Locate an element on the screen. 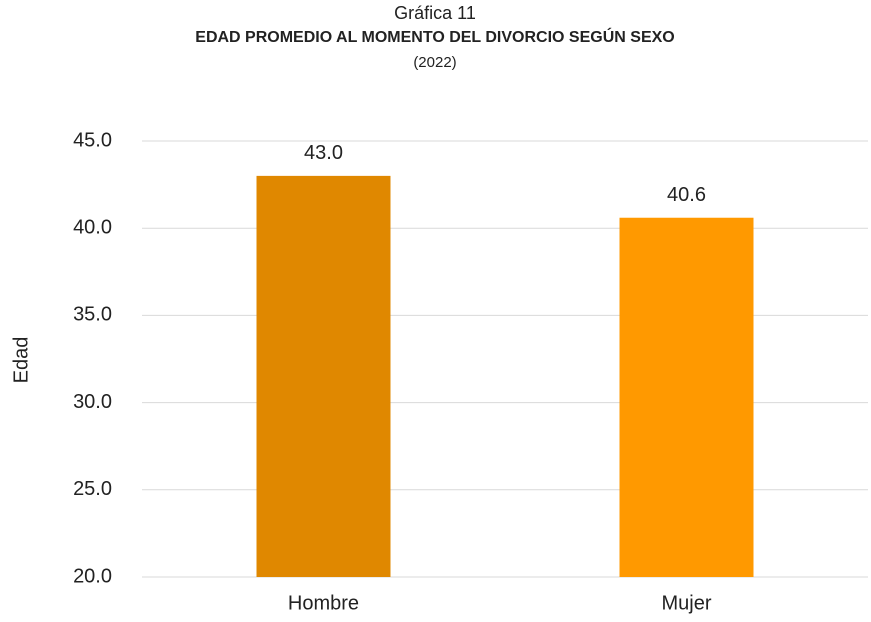 This screenshot has width=871, height=622. y-axis-label: Edad is located at coordinates (21, 360).